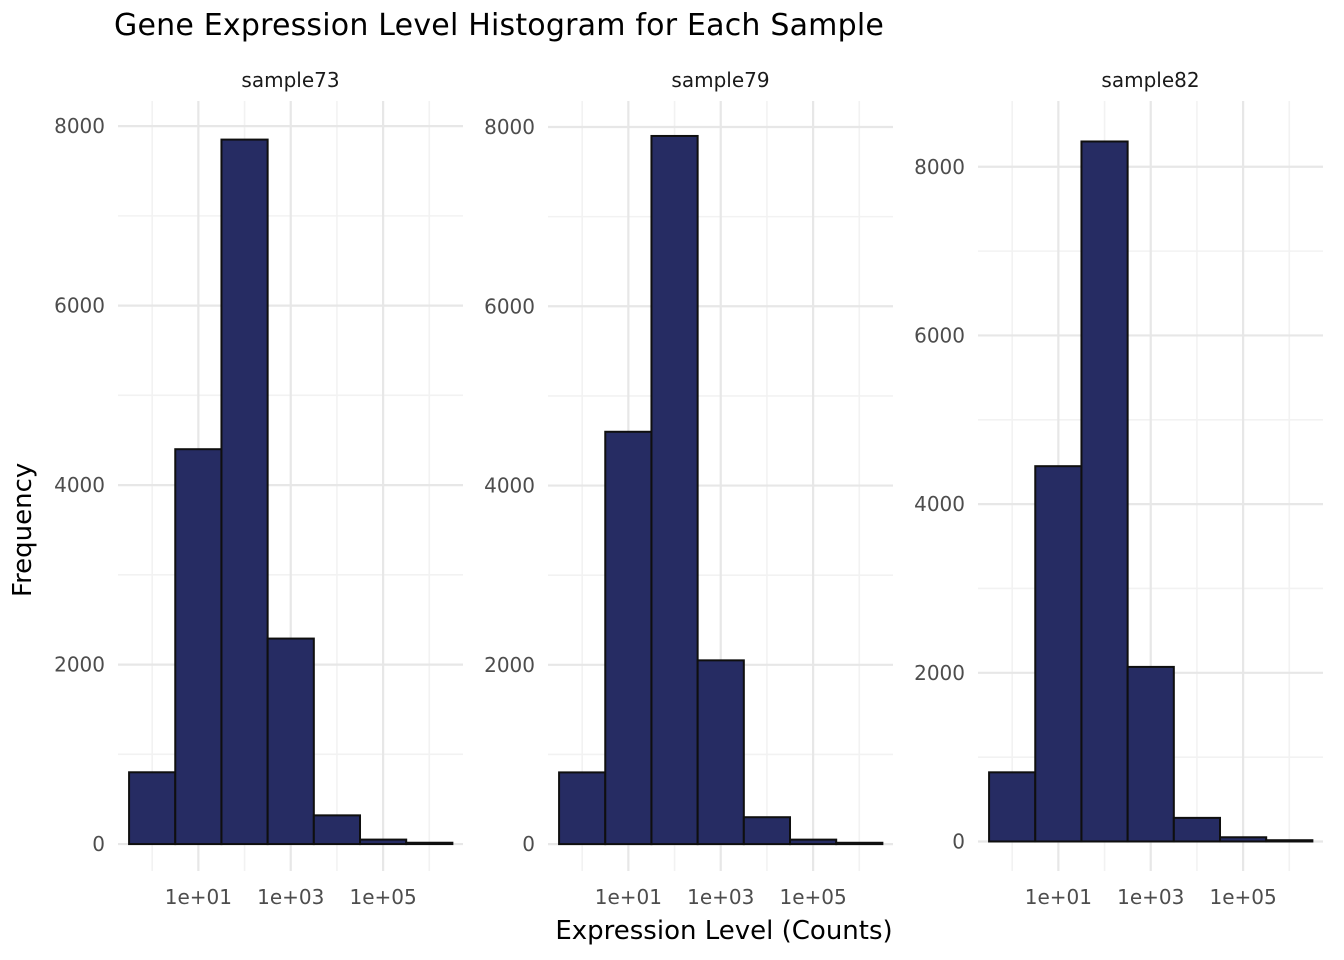 The width and height of the screenshot is (1344, 960). Describe the element at coordinates (23, 530) in the screenshot. I see `y-axis-title: Frequency` at that location.